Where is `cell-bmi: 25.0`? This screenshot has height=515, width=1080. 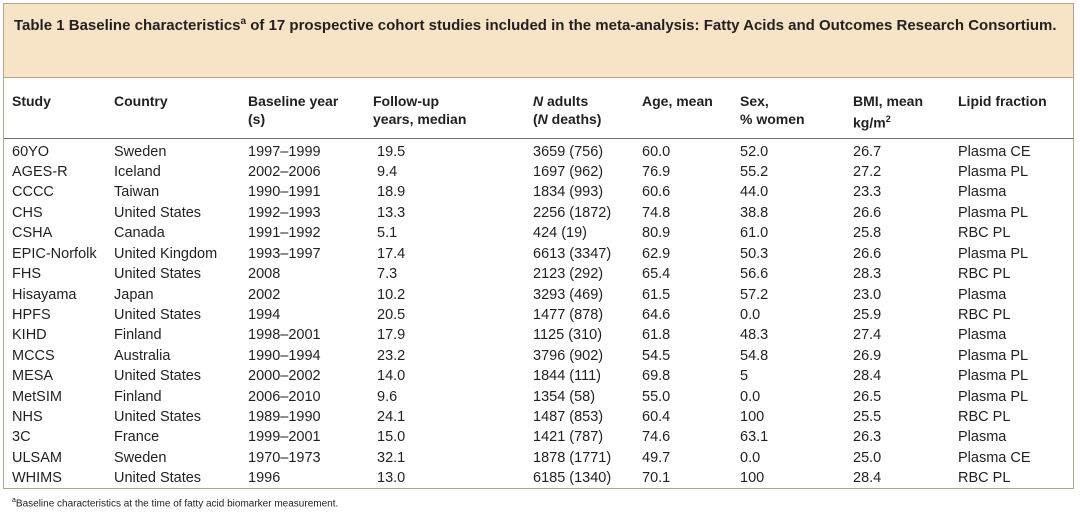 cell-bmi: 25.0 is located at coordinates (867, 457).